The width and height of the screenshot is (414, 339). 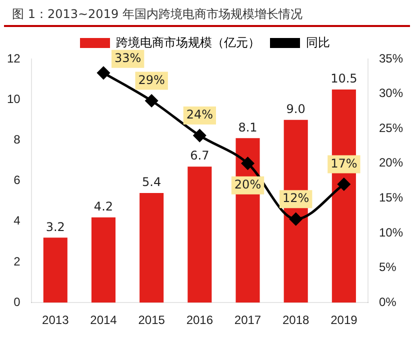 I want to click on x-tick-label: 2016, so click(x=200, y=320).